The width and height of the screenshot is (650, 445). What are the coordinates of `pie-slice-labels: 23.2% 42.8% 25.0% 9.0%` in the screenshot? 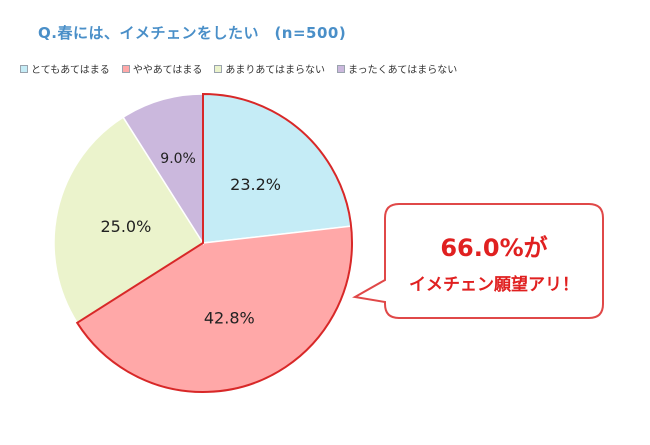 It's located at (190, 239).